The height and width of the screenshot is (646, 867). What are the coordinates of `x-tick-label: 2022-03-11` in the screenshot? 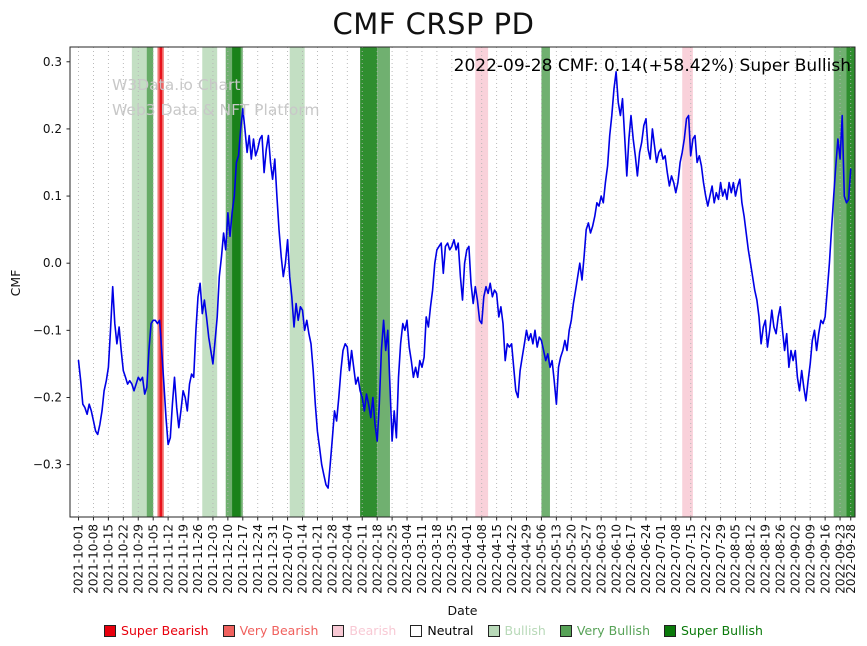 It's located at (422, 559).